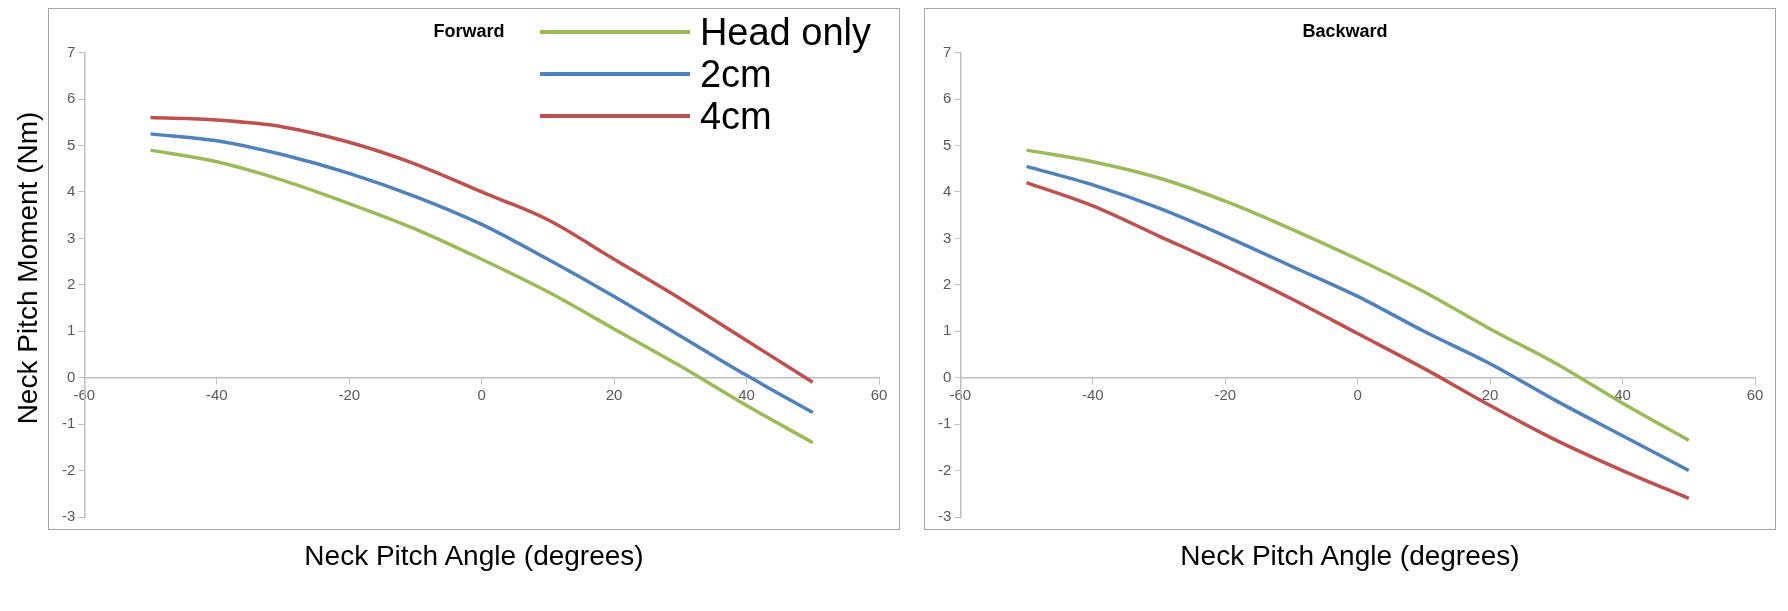  I want to click on y-axis-title: Neck Pitch Moment (Nm), so click(28, 268).